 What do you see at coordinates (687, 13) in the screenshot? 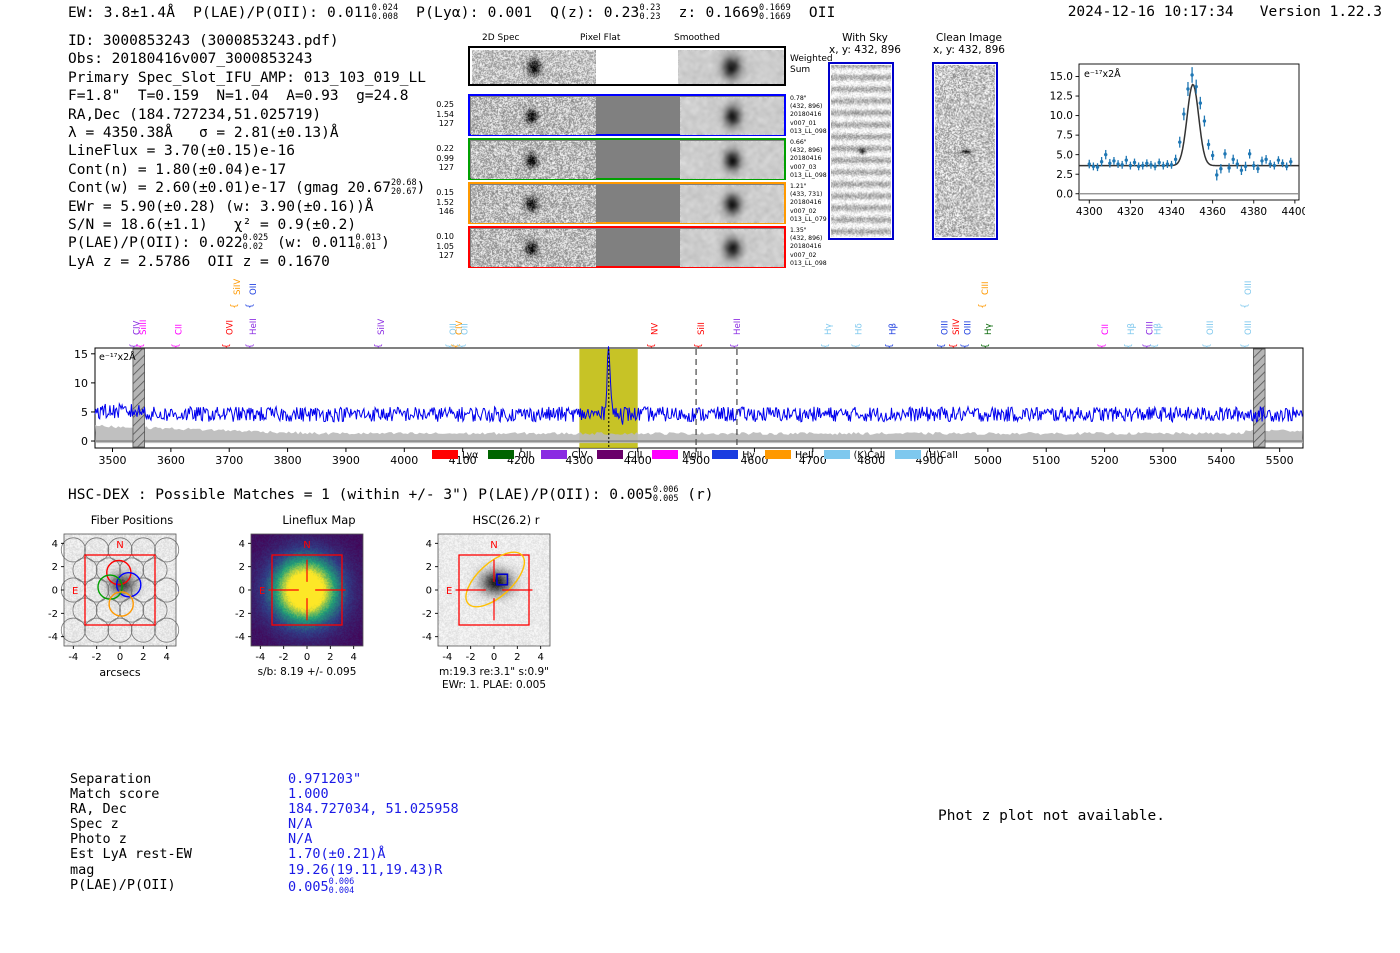
I see `z-label: z:` at bounding box center [687, 13].